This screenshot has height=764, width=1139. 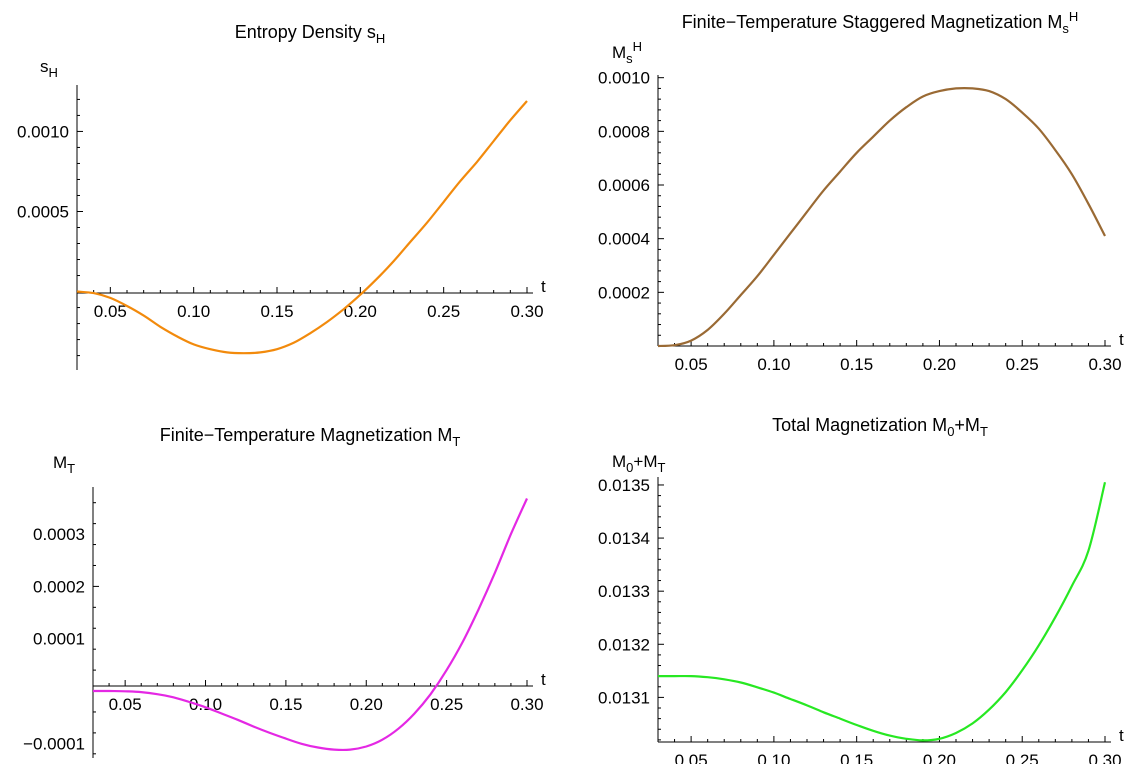 I want to click on y-tick-label: 0.0134, so click(x=624, y=538).